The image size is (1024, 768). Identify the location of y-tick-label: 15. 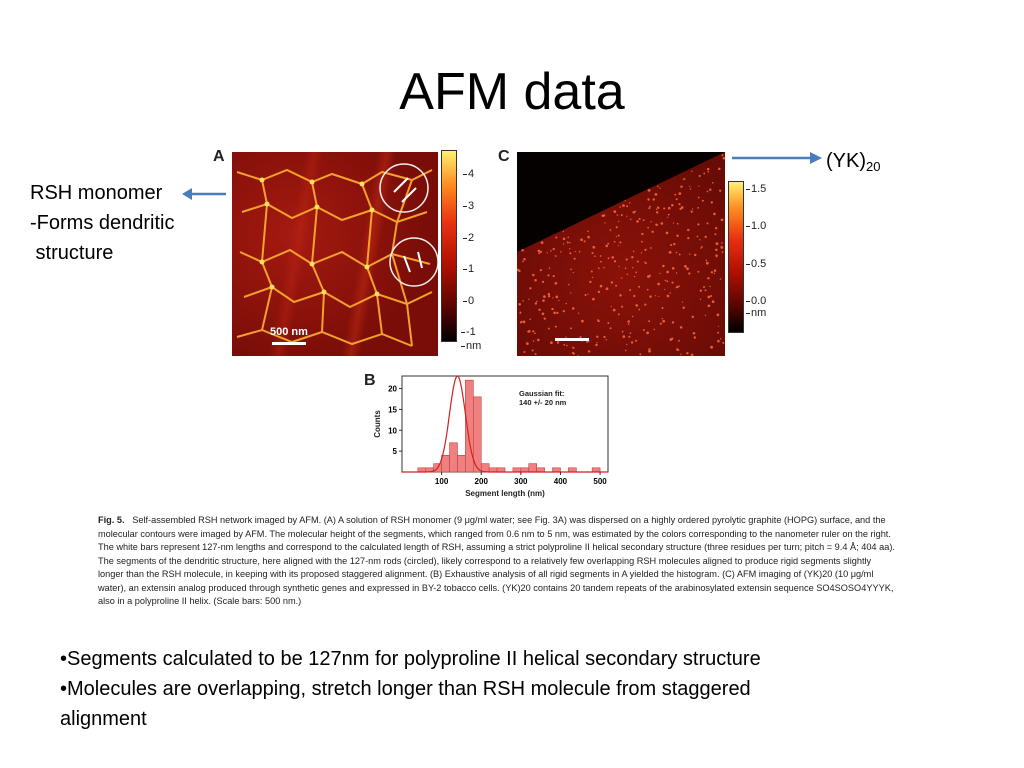
(392, 409).